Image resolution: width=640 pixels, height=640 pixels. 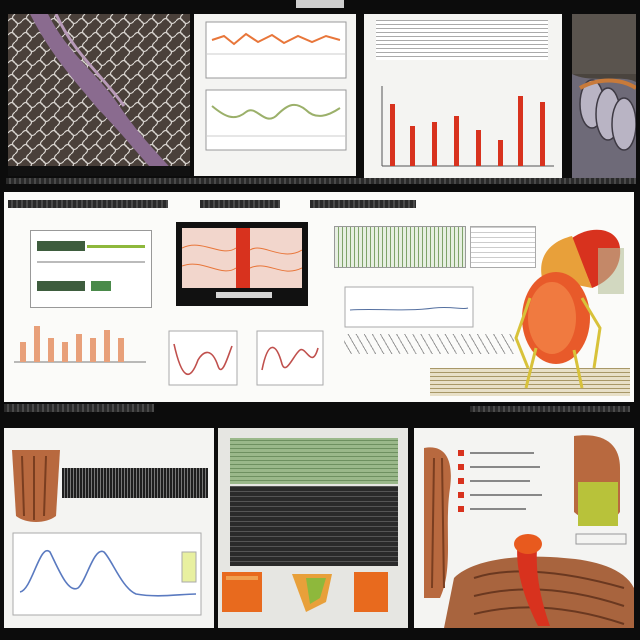 I want to click on tissue-cross-section, so click(x=604, y=96).